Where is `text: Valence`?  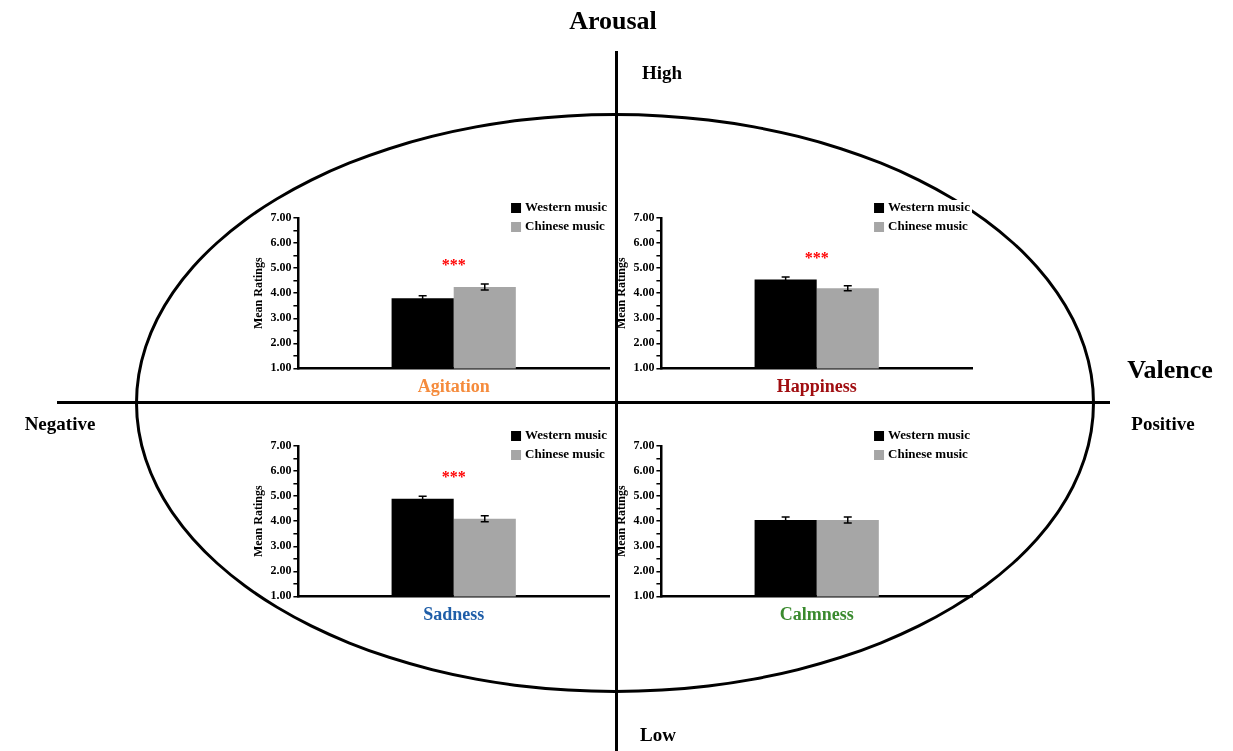
text: Valence is located at coordinates (1170, 370).